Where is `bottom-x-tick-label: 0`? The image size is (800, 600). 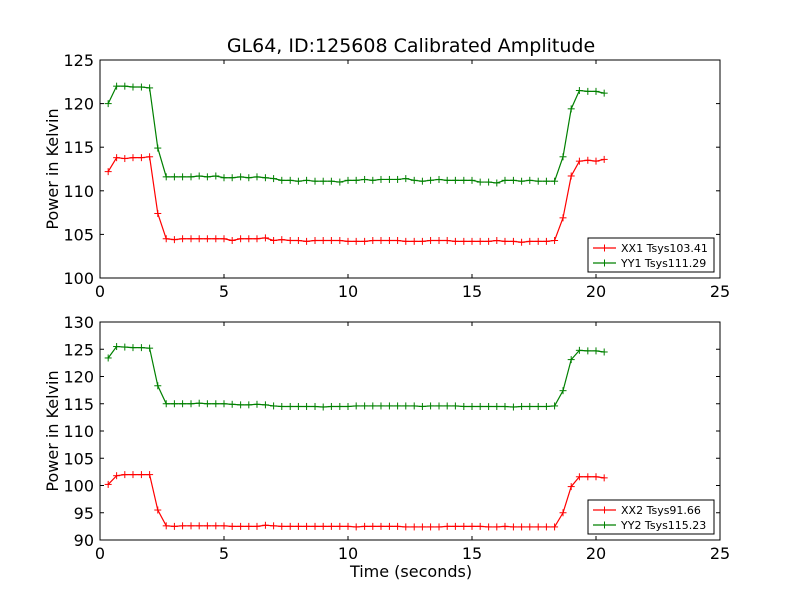 bottom-x-tick-label: 0 is located at coordinates (100, 553).